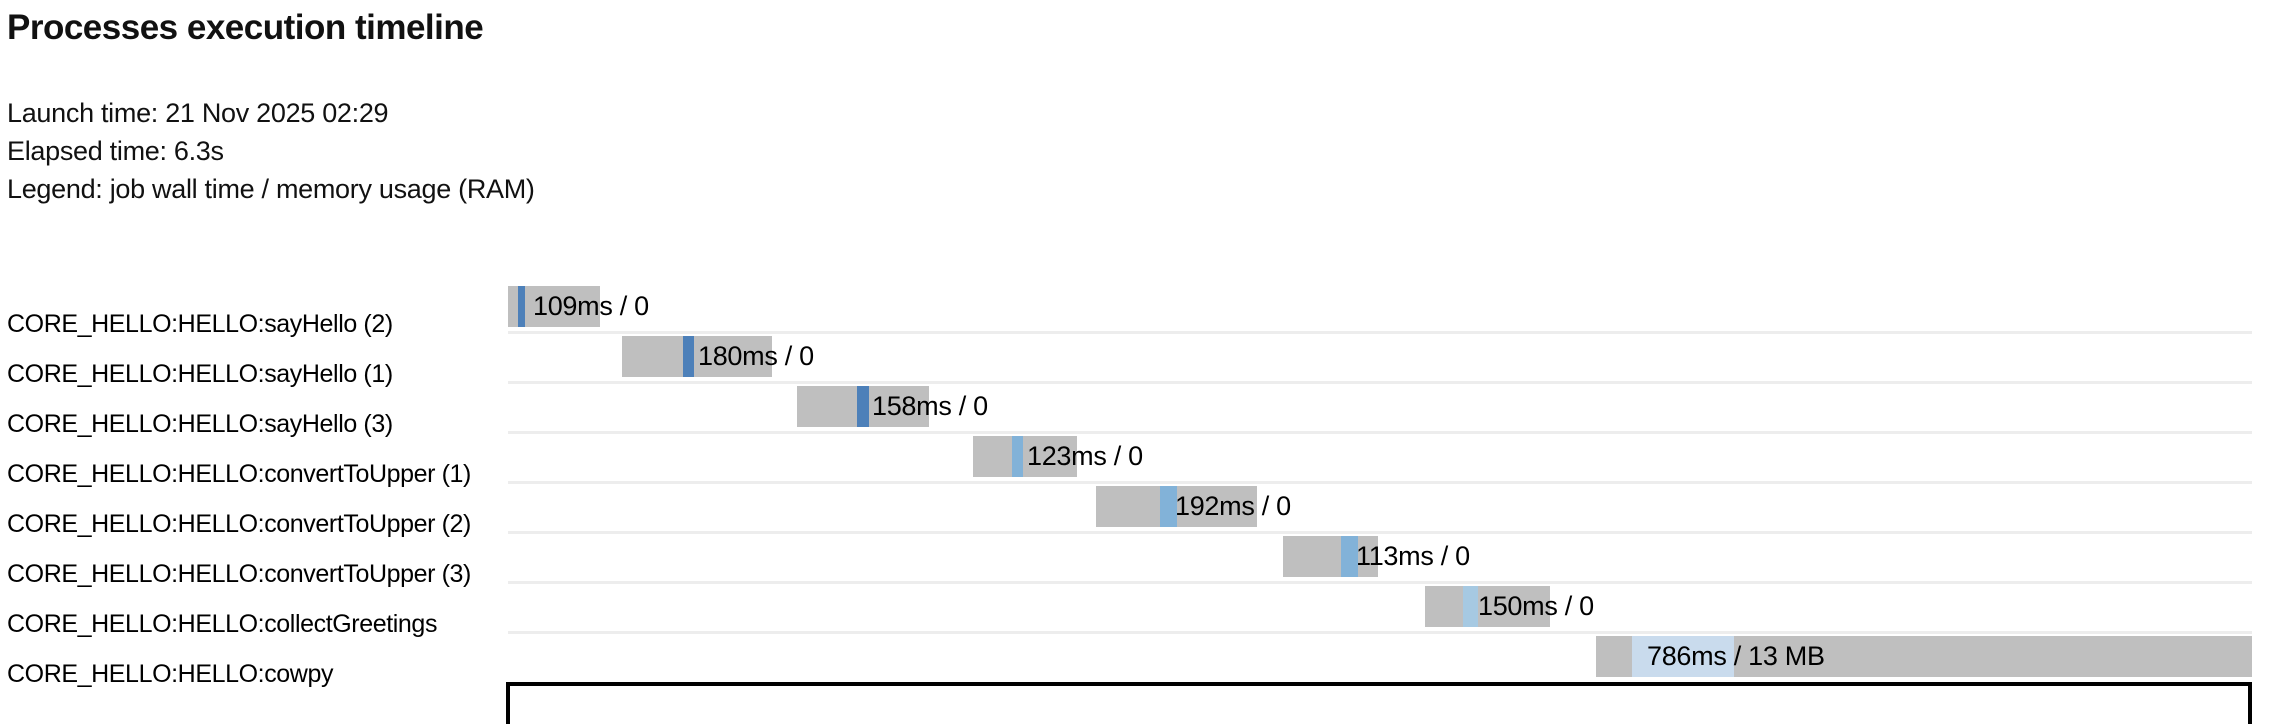  I want to click on process-label: CORE_HELLO:HELLO:convertToUpper (2), so click(239, 524).